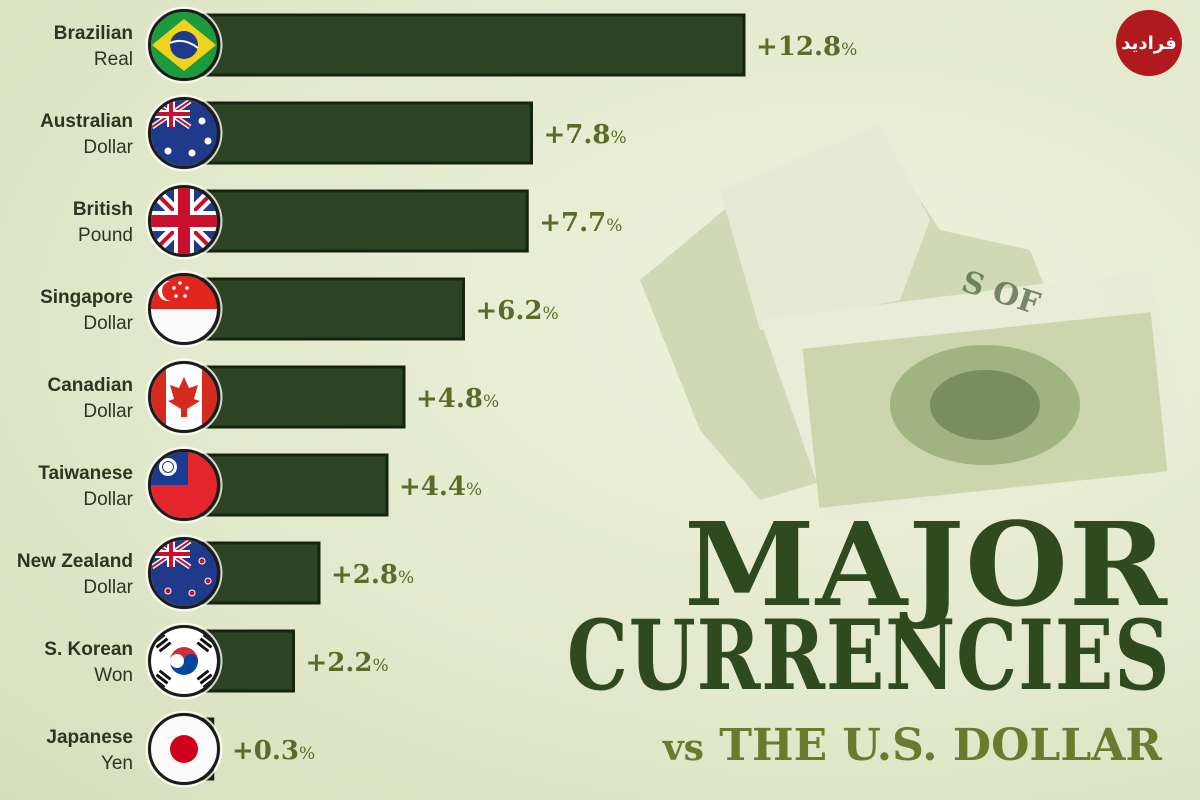  What do you see at coordinates (75, 574) in the screenshot?
I see `category-label: New Zealand Dollar` at bounding box center [75, 574].